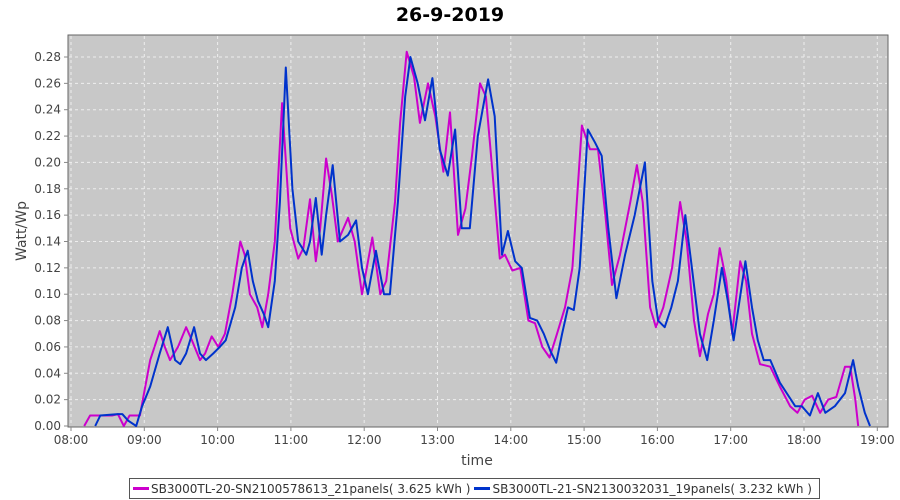 Image resolution: width=900 pixels, height=500 pixels. What do you see at coordinates (730, 440) in the screenshot?
I see `x-tick-label: 17:00` at bounding box center [730, 440].